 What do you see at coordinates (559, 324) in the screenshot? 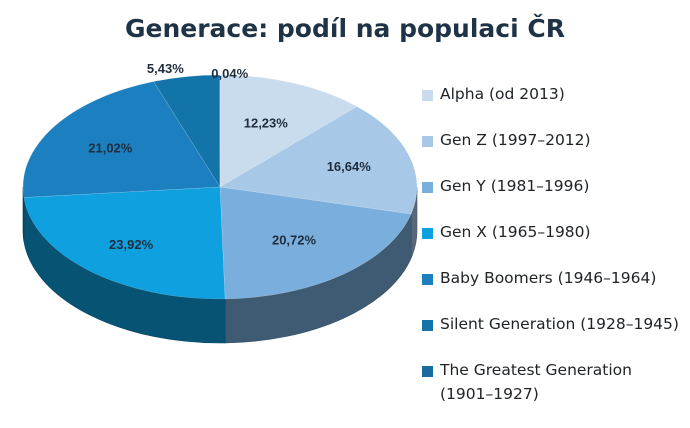
I see `legend-label: Silent Generation (1928–1945)` at bounding box center [559, 324].